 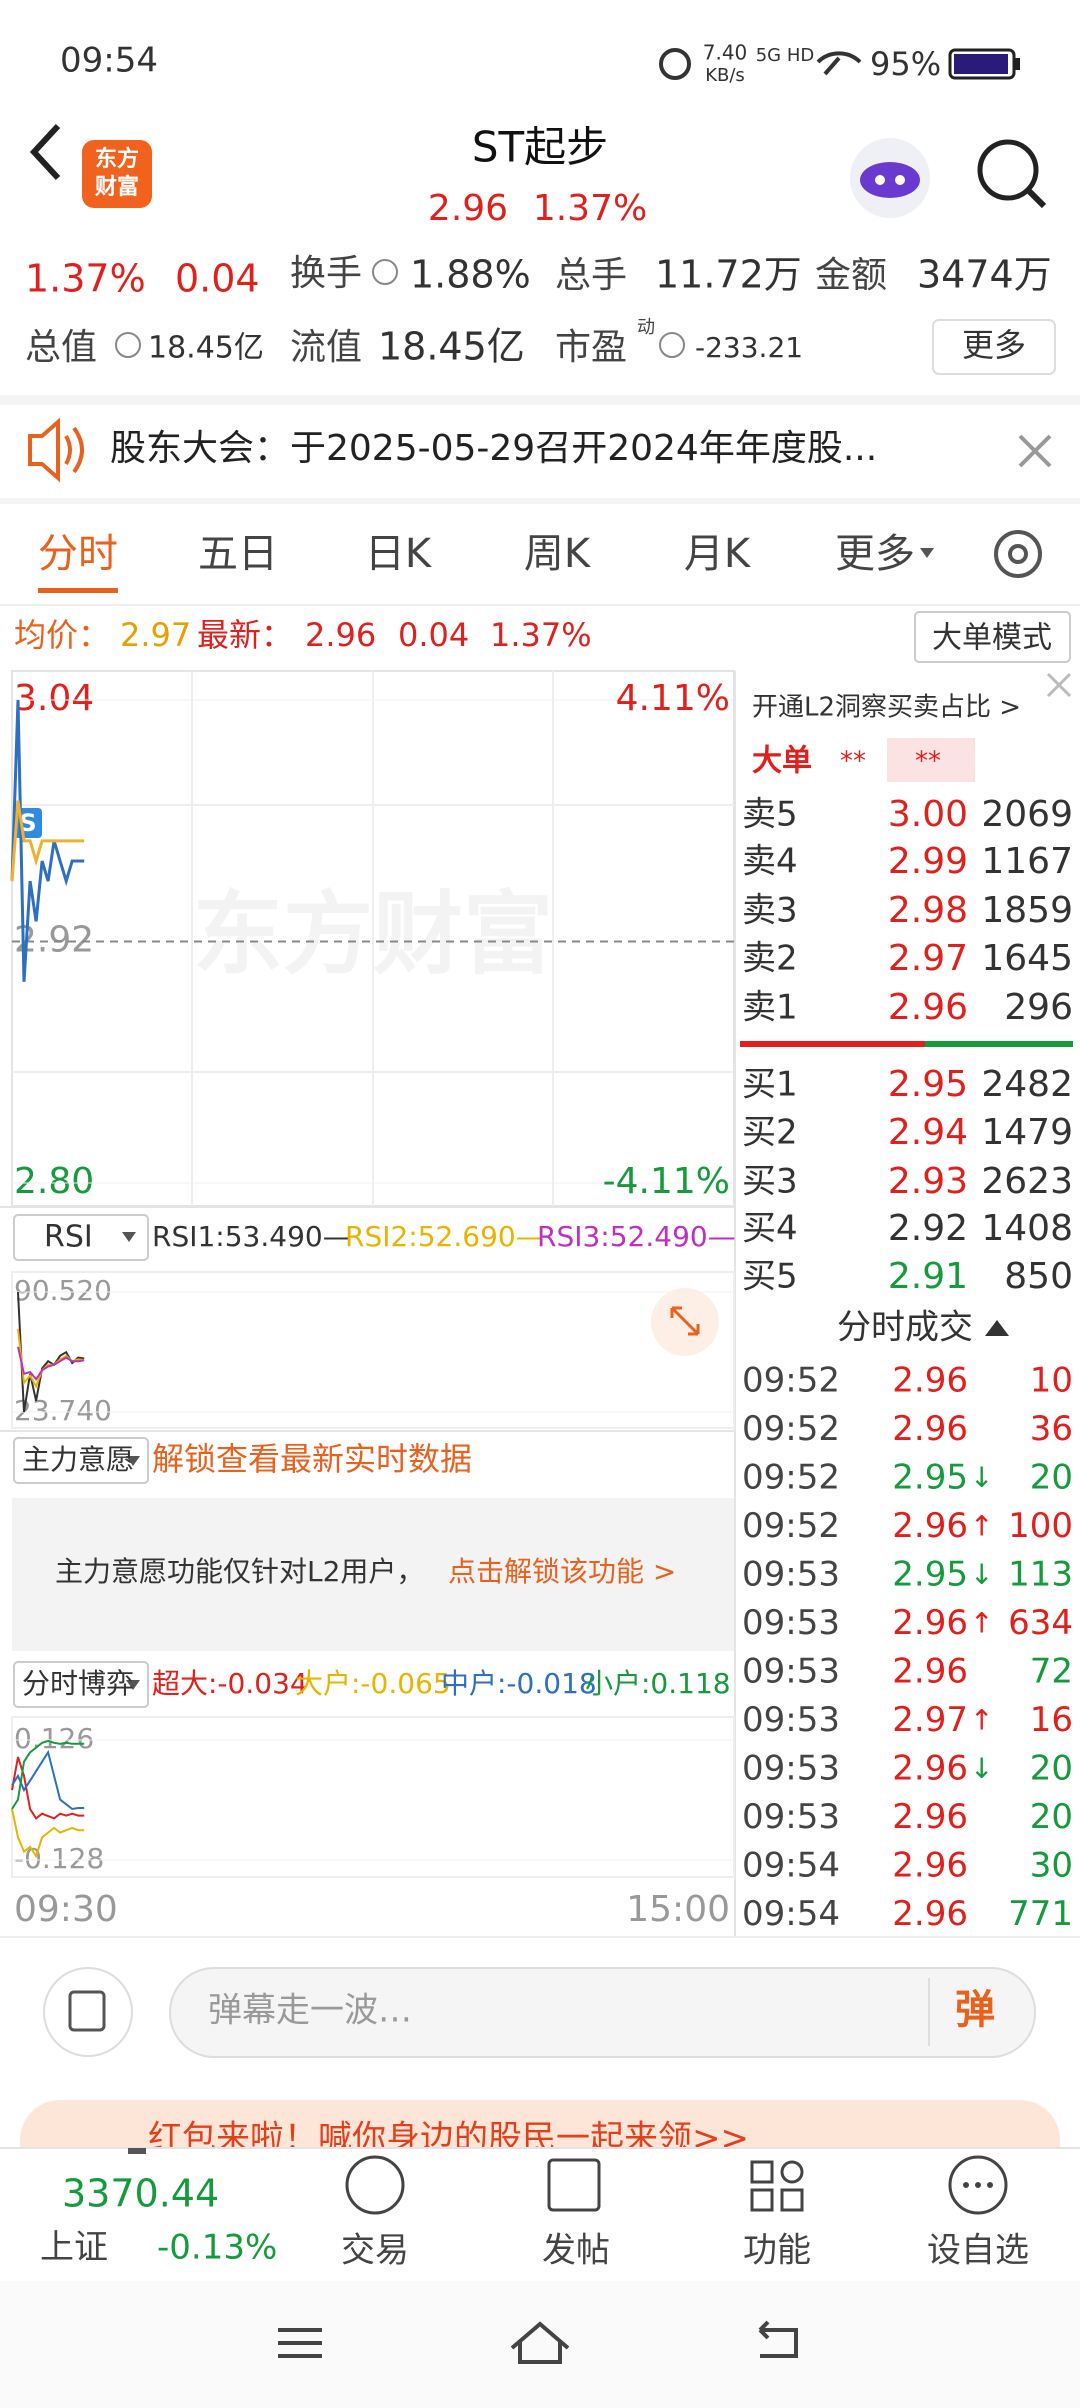 I want to click on book-volume: 1645, so click(x=1027, y=958).